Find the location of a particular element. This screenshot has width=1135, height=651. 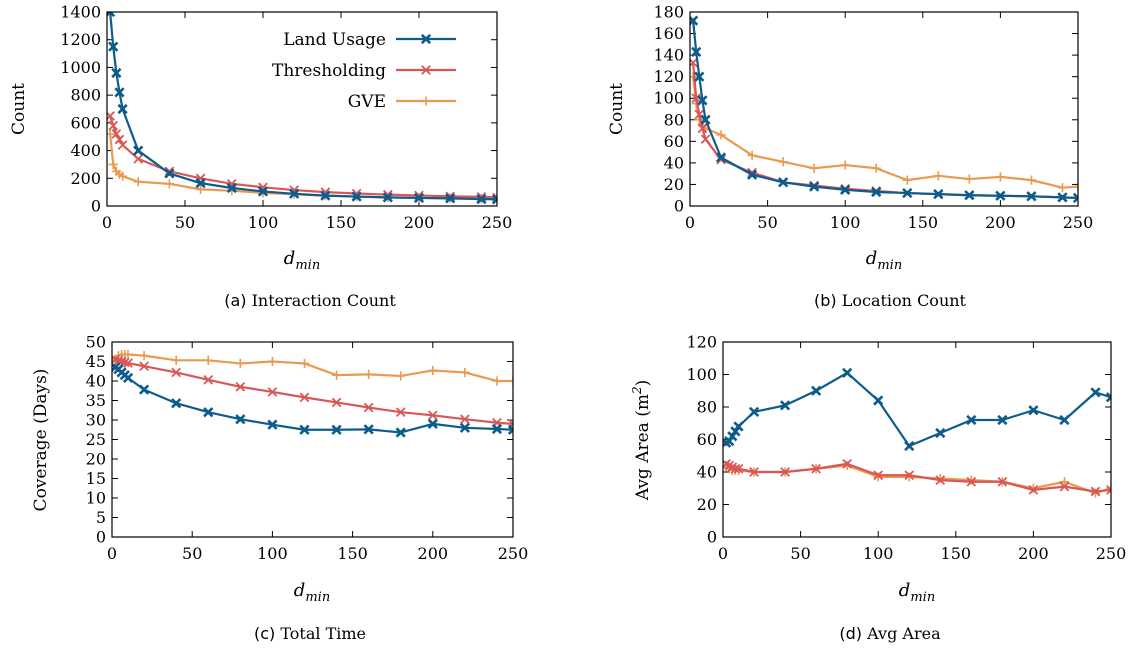

y-tick-label: 10 is located at coordinates (96, 498).